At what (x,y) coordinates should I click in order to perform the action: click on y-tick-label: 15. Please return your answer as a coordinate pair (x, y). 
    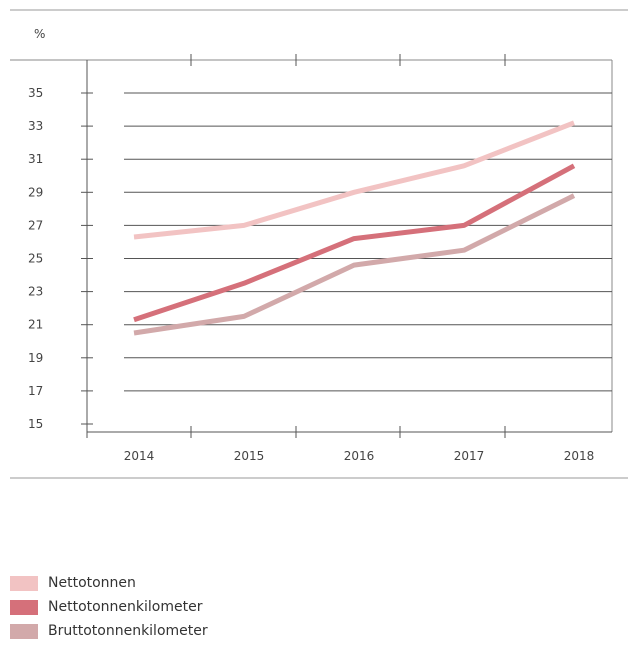
    Looking at the image, I should click on (35, 424).